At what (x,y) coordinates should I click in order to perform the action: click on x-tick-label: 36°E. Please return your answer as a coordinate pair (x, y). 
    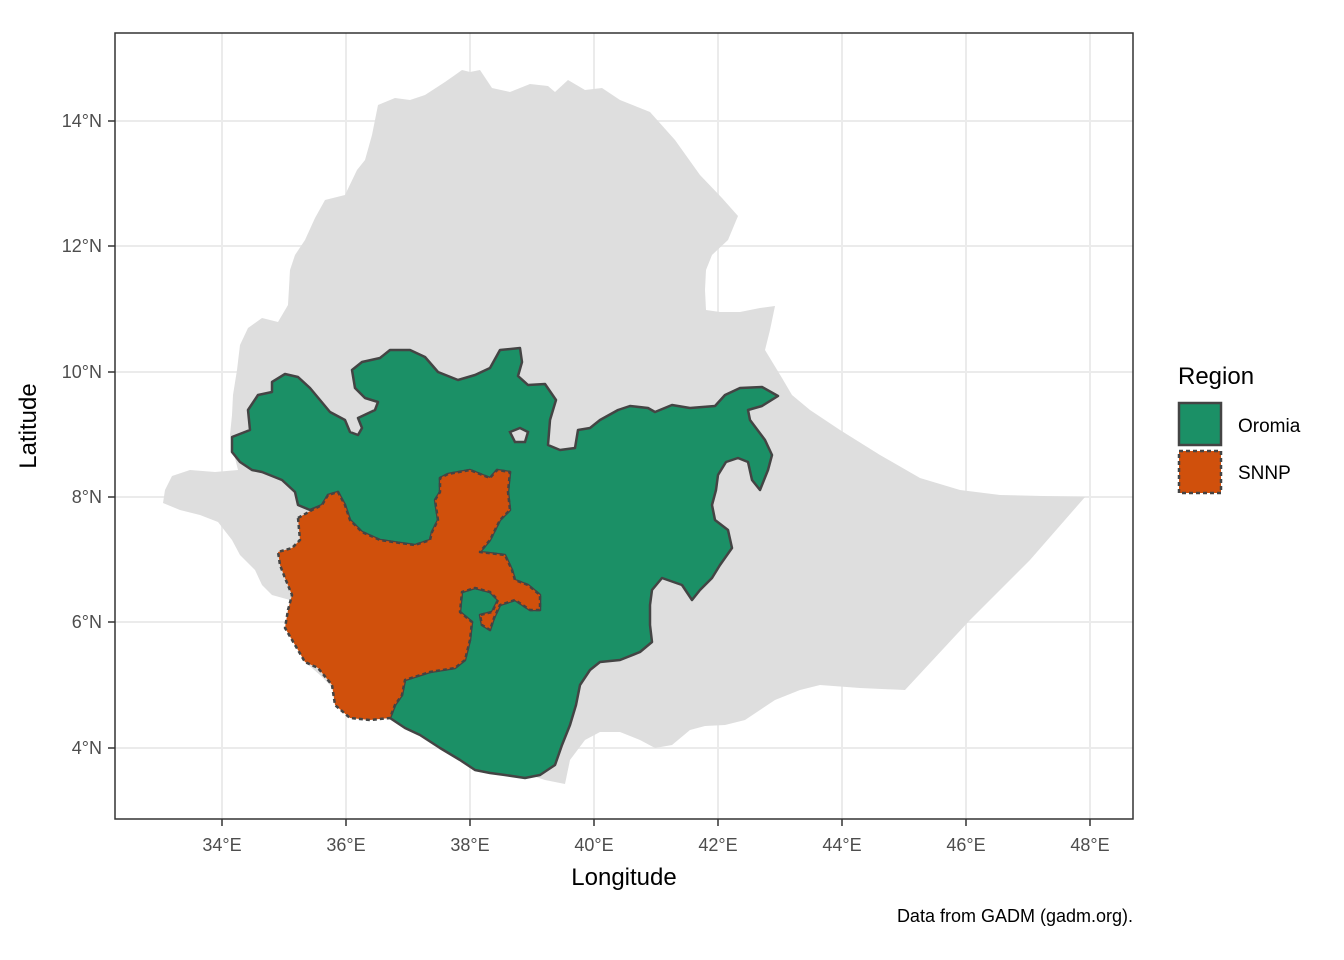
    Looking at the image, I should click on (345, 845).